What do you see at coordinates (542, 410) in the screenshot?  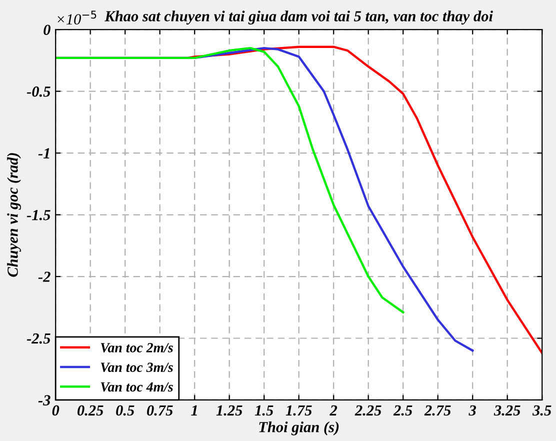 I see `x-tick-label: 3.5` at bounding box center [542, 410].